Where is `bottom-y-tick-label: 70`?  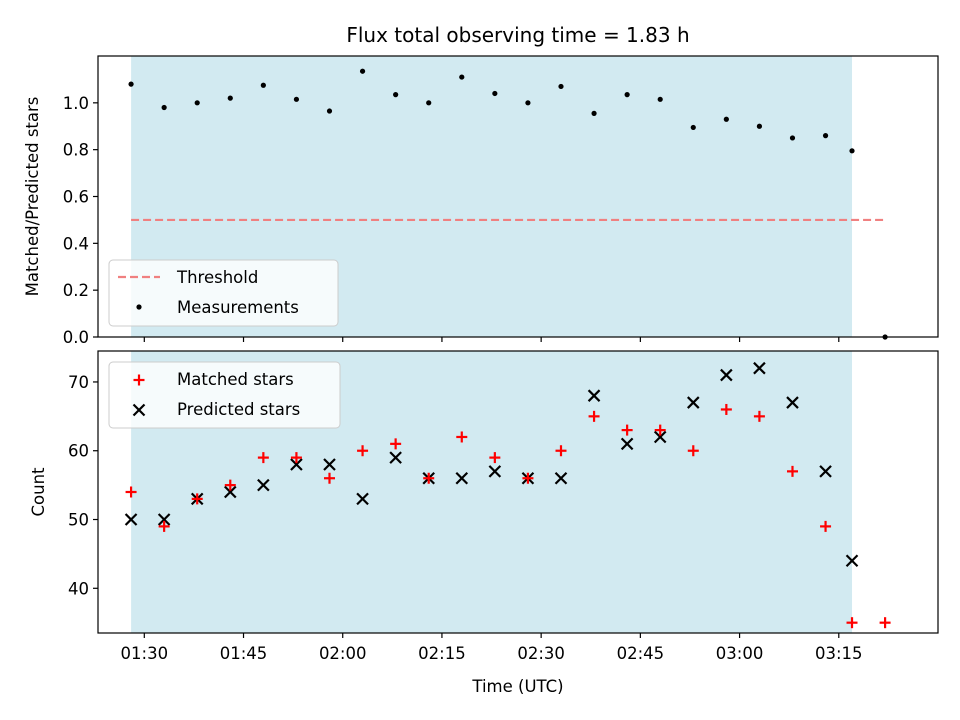 bottom-y-tick-label: 70 is located at coordinates (78, 382).